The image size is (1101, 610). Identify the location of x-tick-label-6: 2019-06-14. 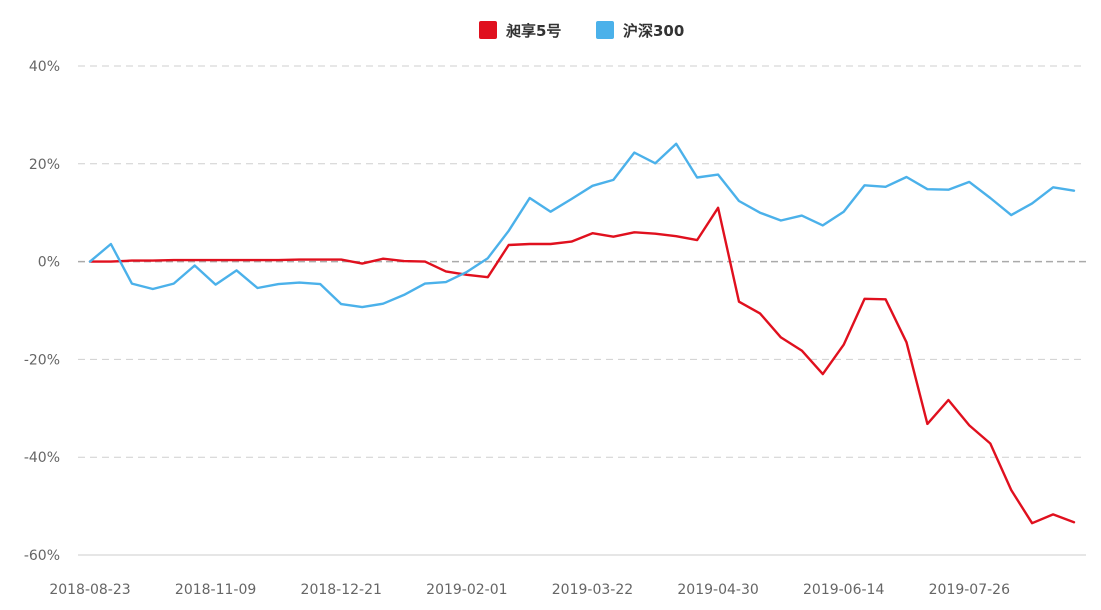
(843, 590).